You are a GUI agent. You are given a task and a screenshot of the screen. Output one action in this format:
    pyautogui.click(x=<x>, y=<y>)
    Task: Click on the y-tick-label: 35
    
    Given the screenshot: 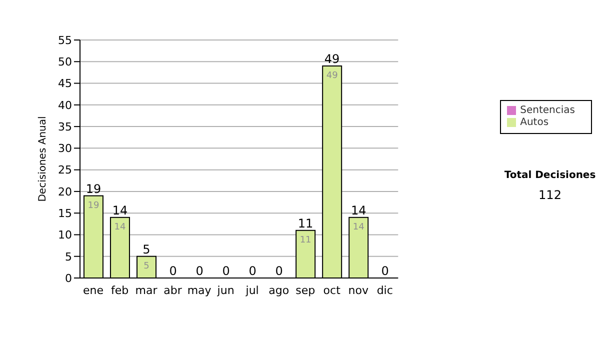 What is the action you would take?
    pyautogui.click(x=65, y=127)
    